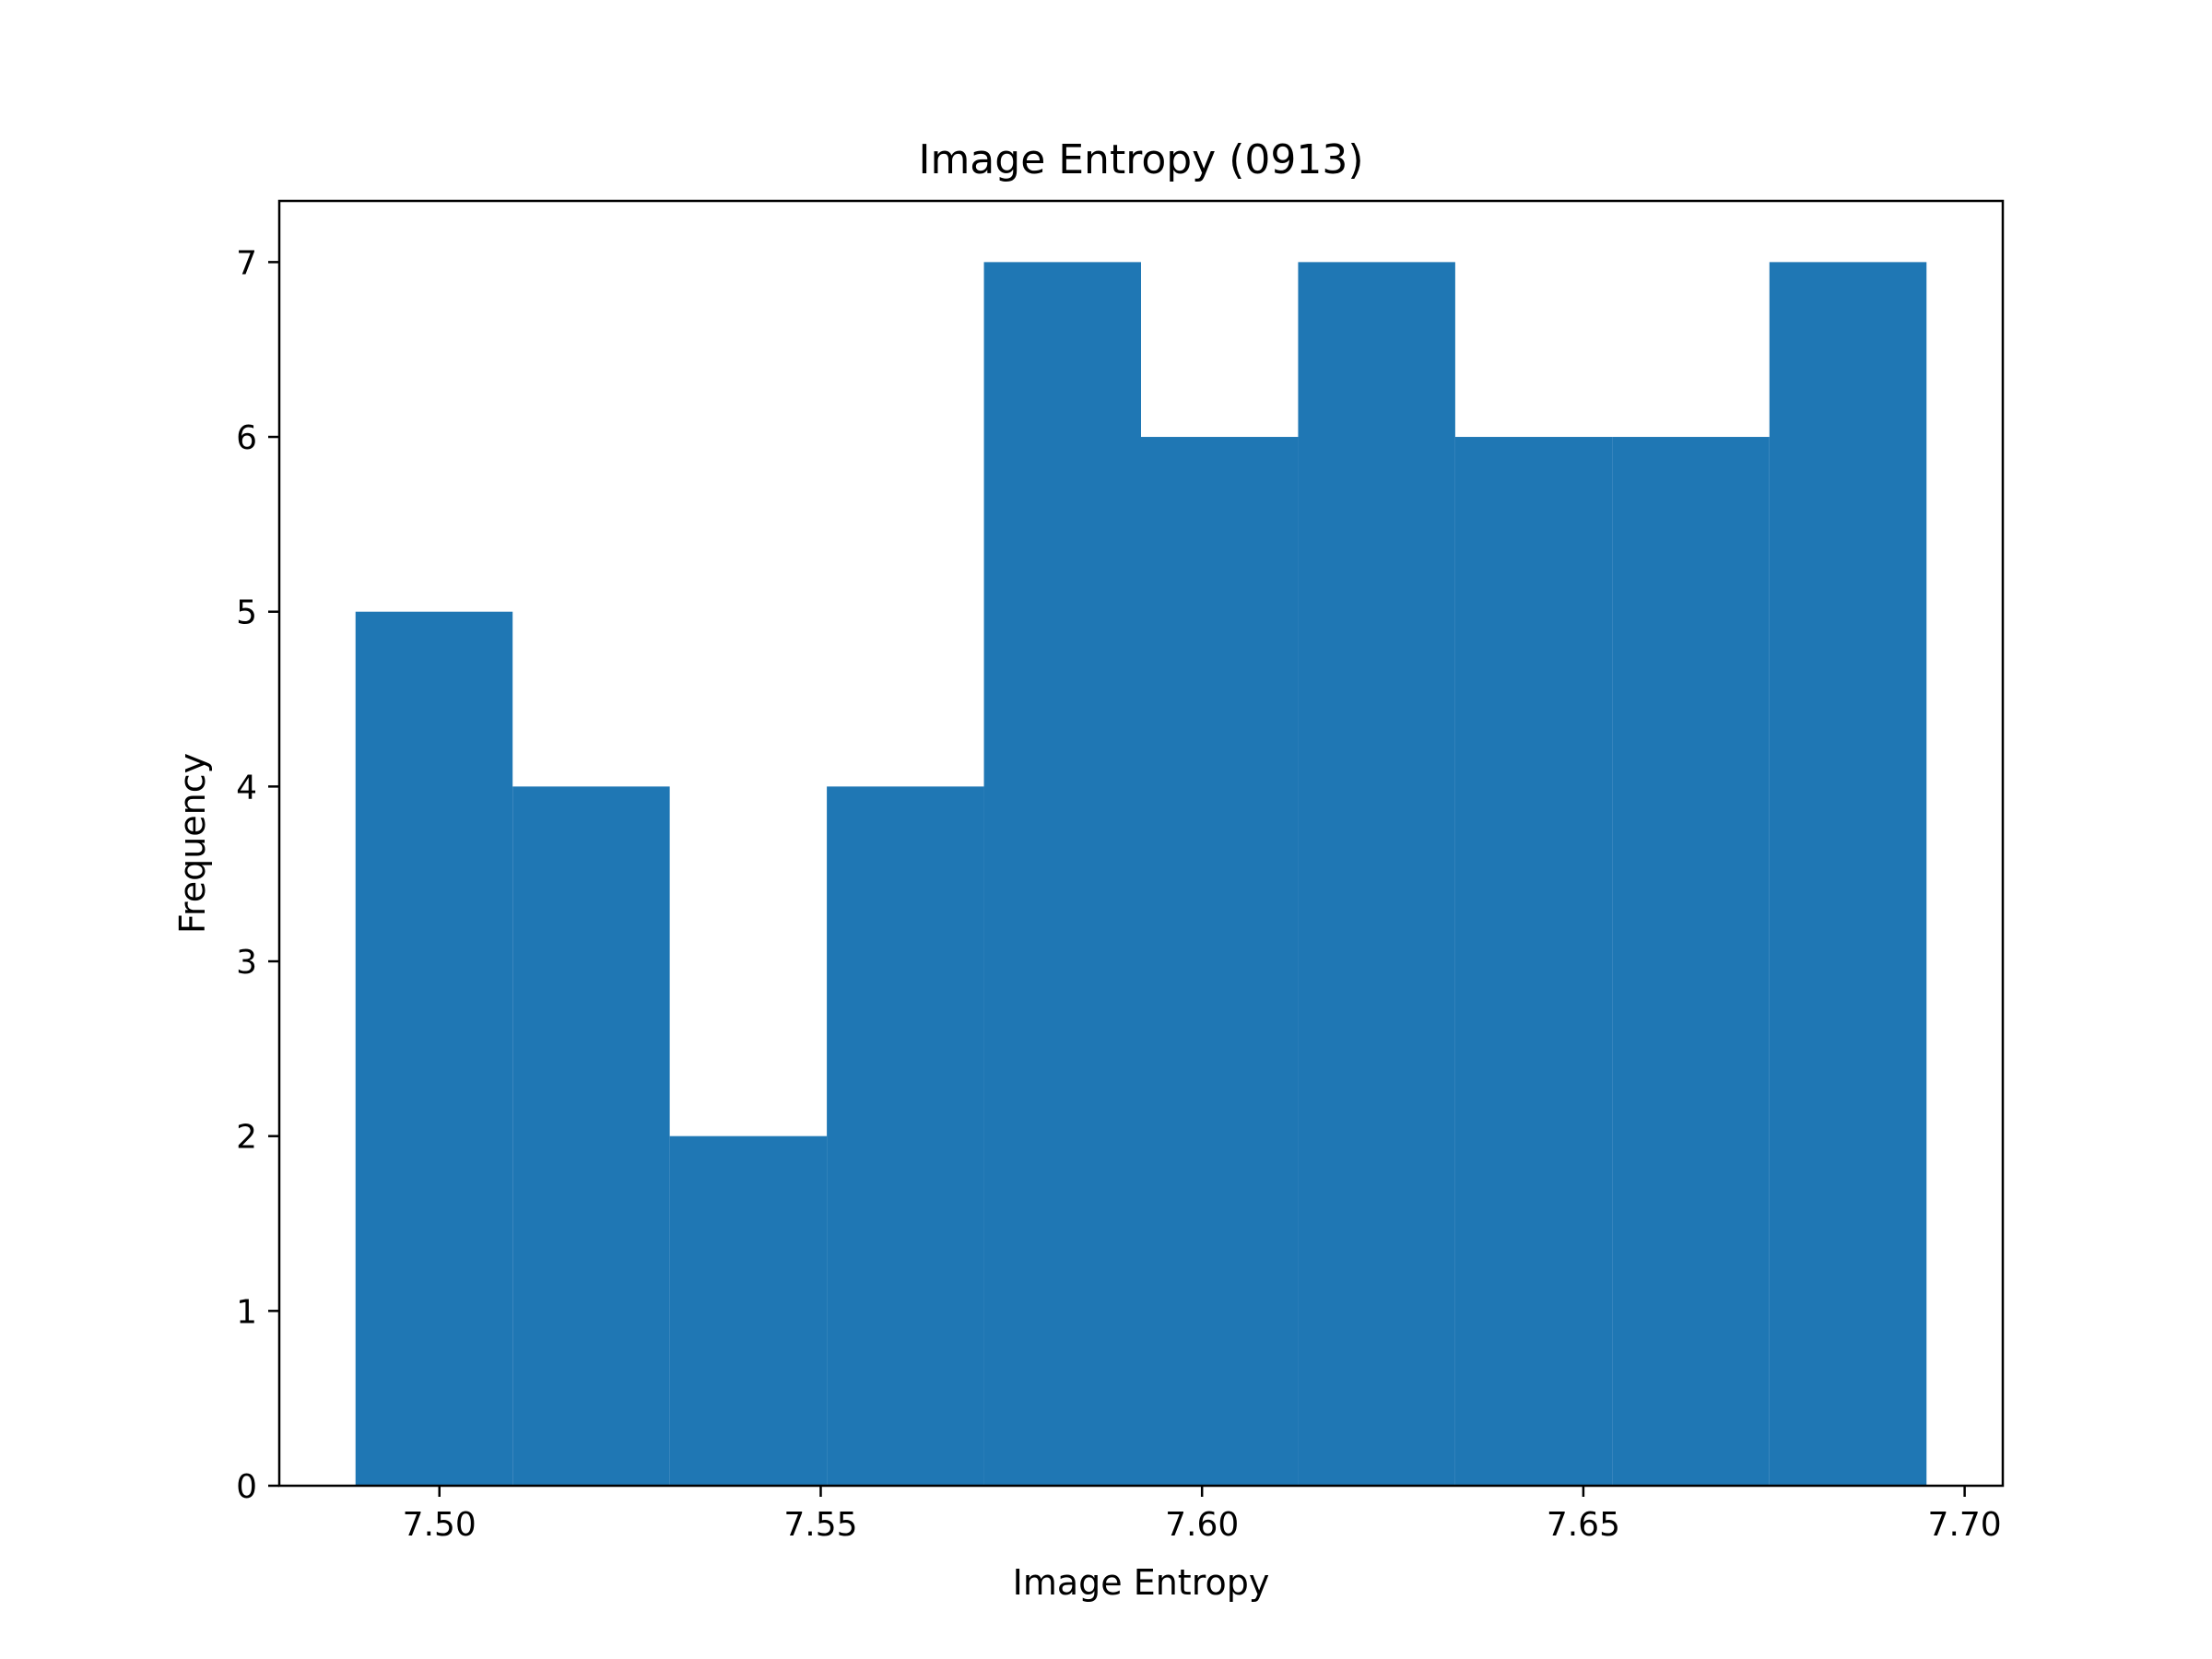 This screenshot has height=1659, width=2212. Describe the element at coordinates (246, 263) in the screenshot. I see `y-tick-label: 7` at that location.